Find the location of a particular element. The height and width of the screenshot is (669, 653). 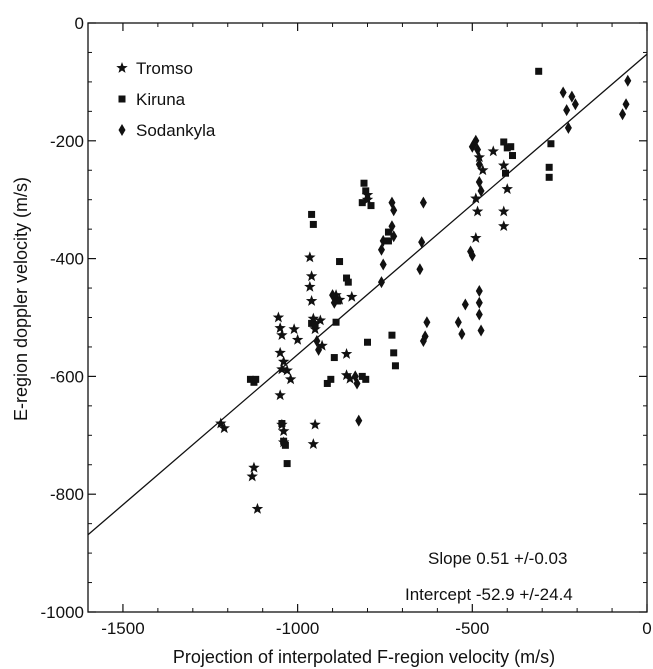

intercept-annotation: Intercept -52.9 +/-24.4 is located at coordinates (489, 594).